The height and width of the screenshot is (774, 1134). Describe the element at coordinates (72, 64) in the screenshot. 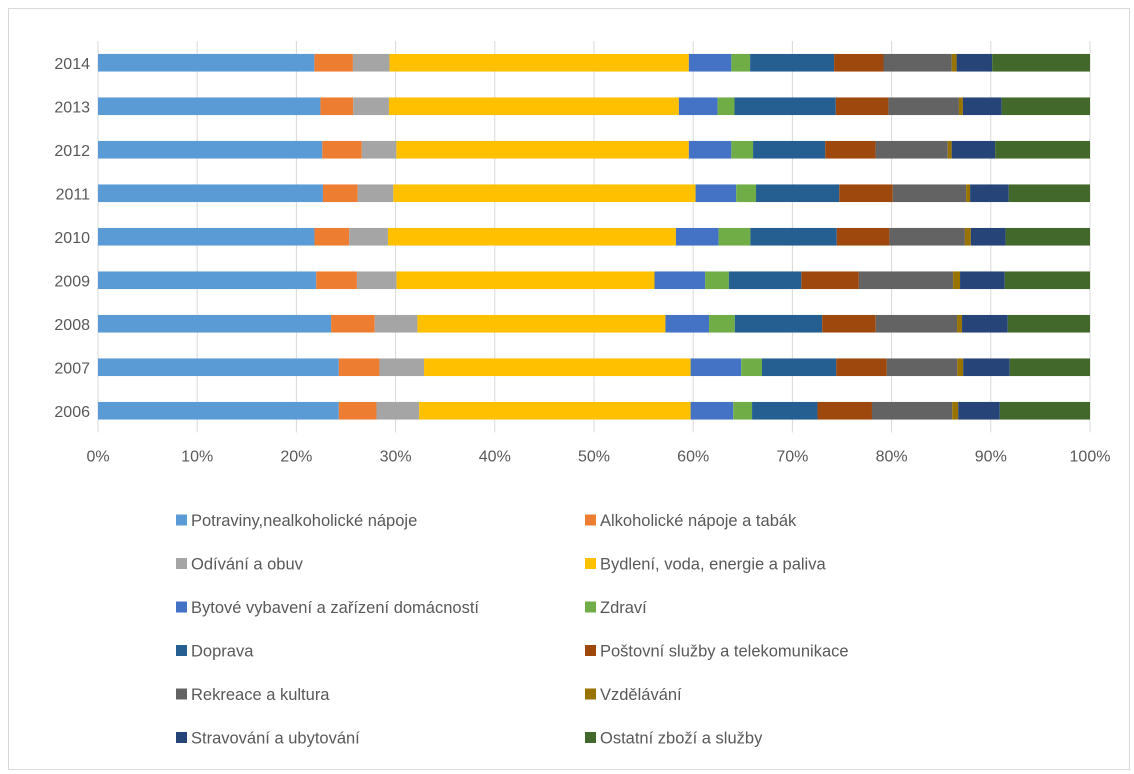

I see `category-label: 2014` at that location.